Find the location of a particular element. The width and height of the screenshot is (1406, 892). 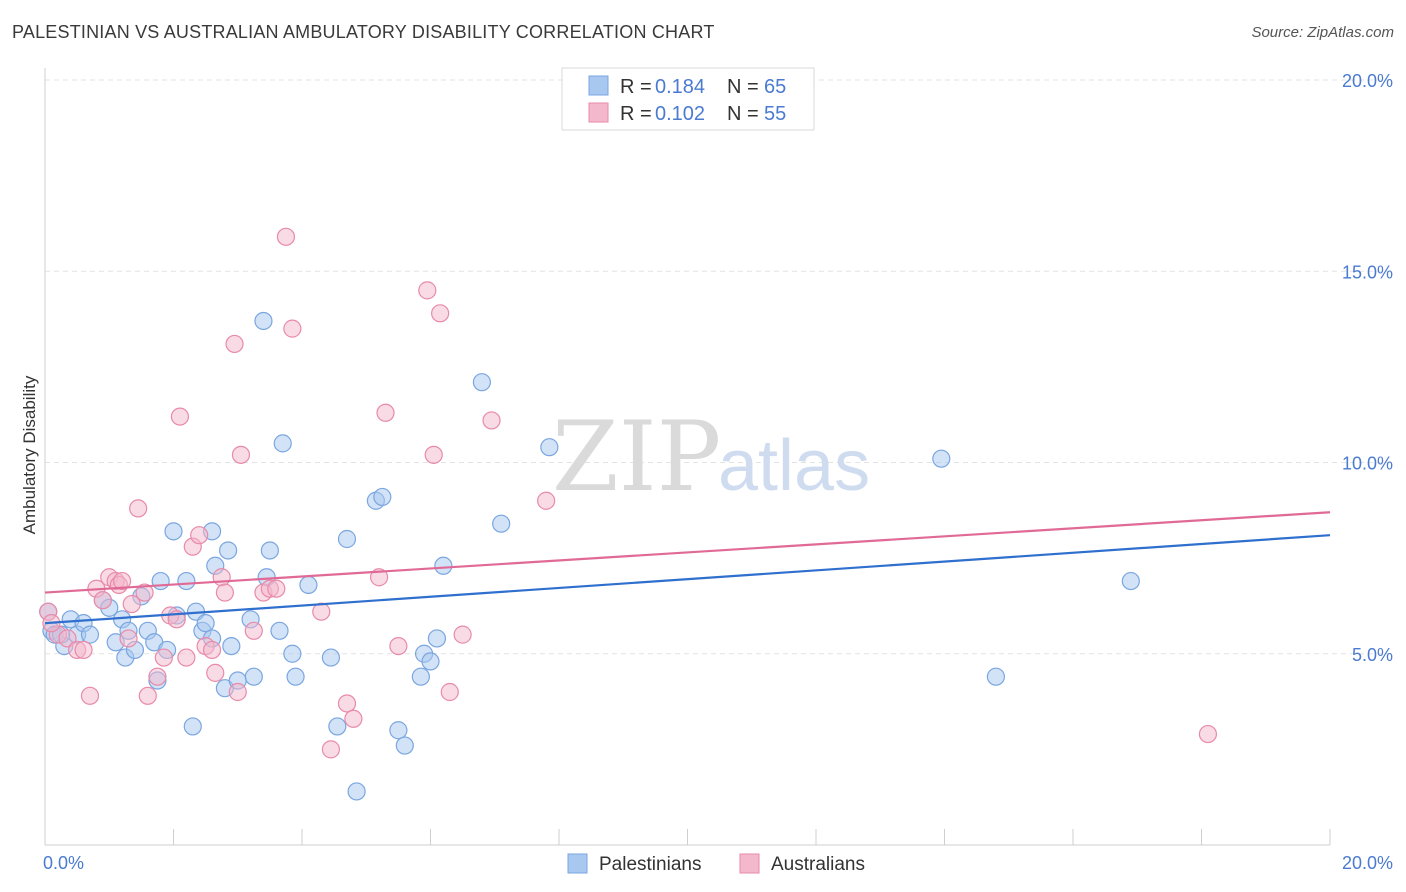

legend-n-value-2: 55 is located at coordinates (775, 114).